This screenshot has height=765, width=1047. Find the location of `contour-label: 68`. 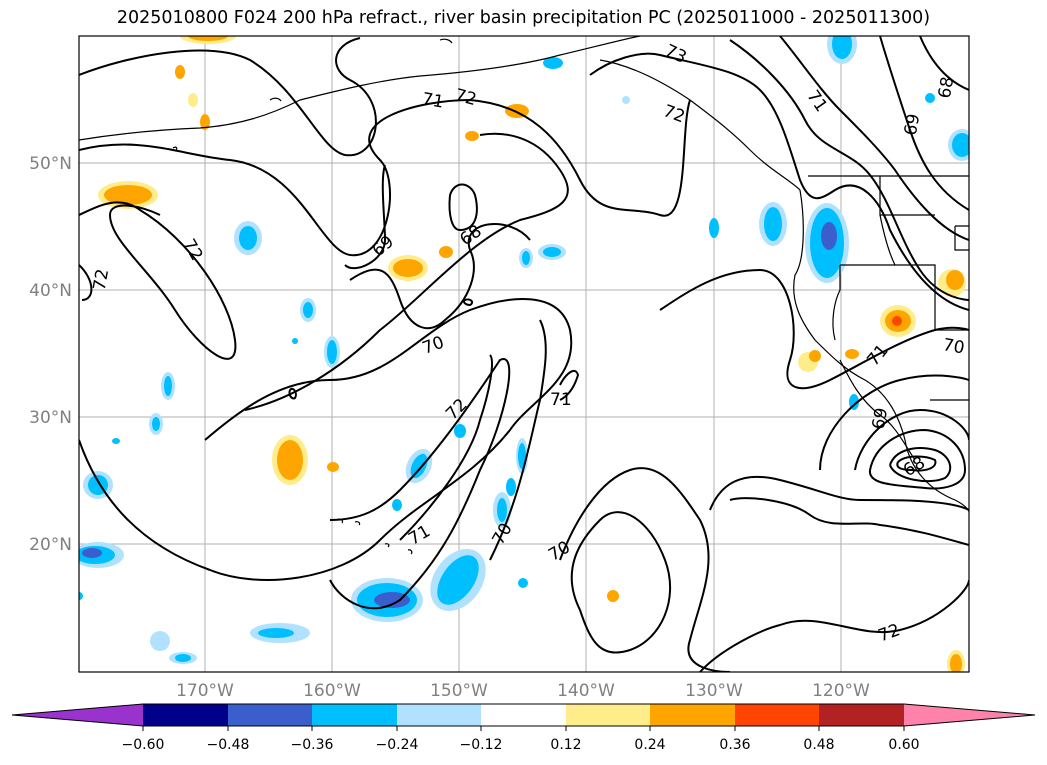

contour-label: 68 is located at coordinates (946, 87).